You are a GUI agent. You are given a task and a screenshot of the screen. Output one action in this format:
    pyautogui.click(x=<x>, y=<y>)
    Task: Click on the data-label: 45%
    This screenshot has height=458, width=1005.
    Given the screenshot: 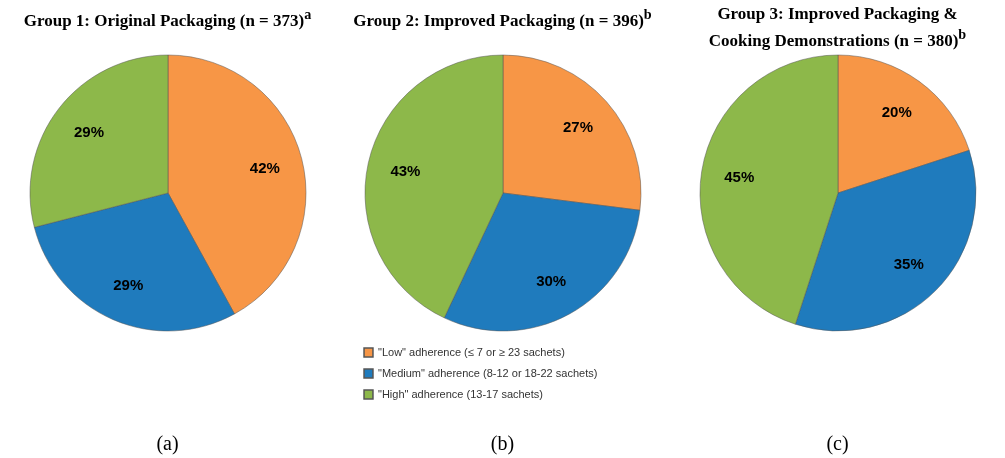 What is the action you would take?
    pyautogui.click(x=738, y=177)
    